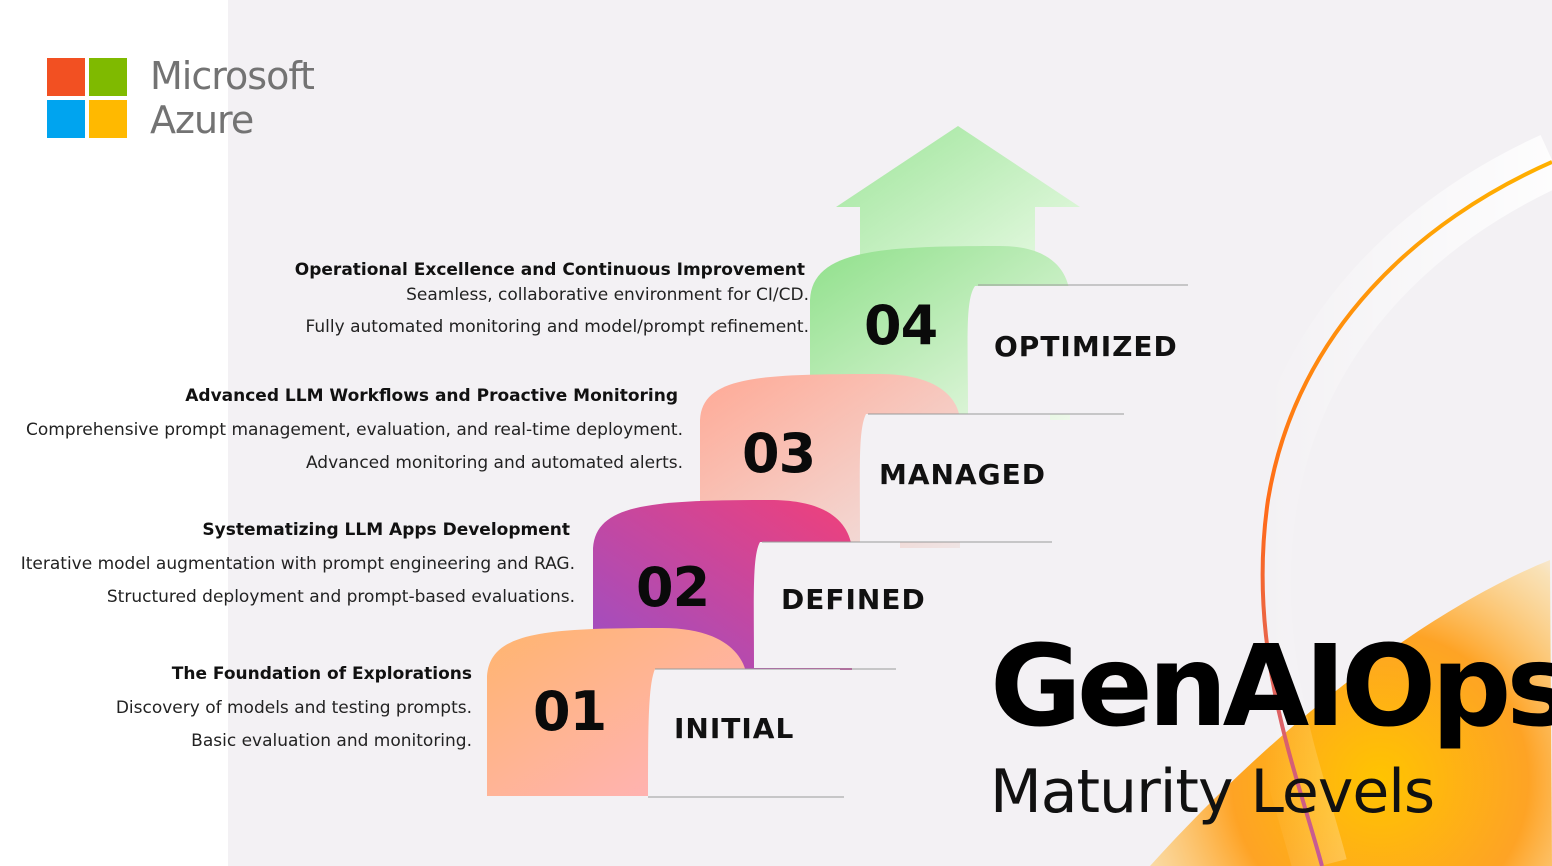  Describe the element at coordinates (331, 741) in the screenshot. I see `level-01-line-2: Basic evaluation and monitoring.` at that location.